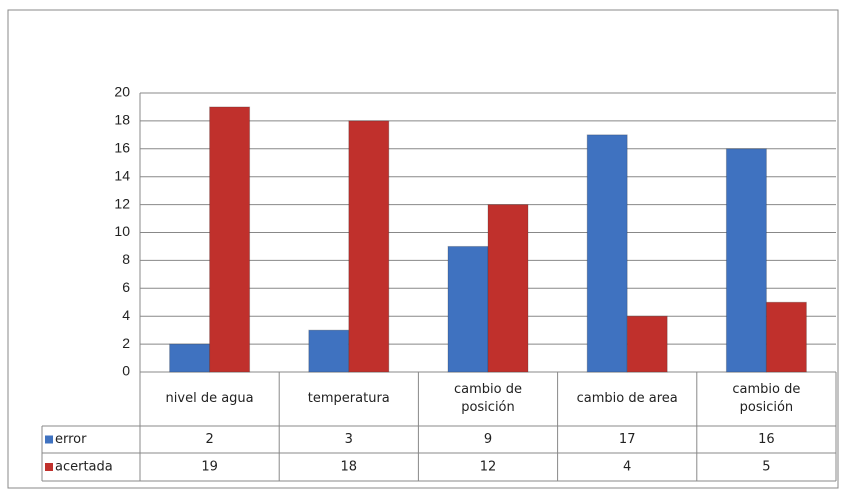 Image resolution: width=846 pixels, height=496 pixels. What do you see at coordinates (122, 120) in the screenshot?
I see `y-tick-label: 18` at bounding box center [122, 120].